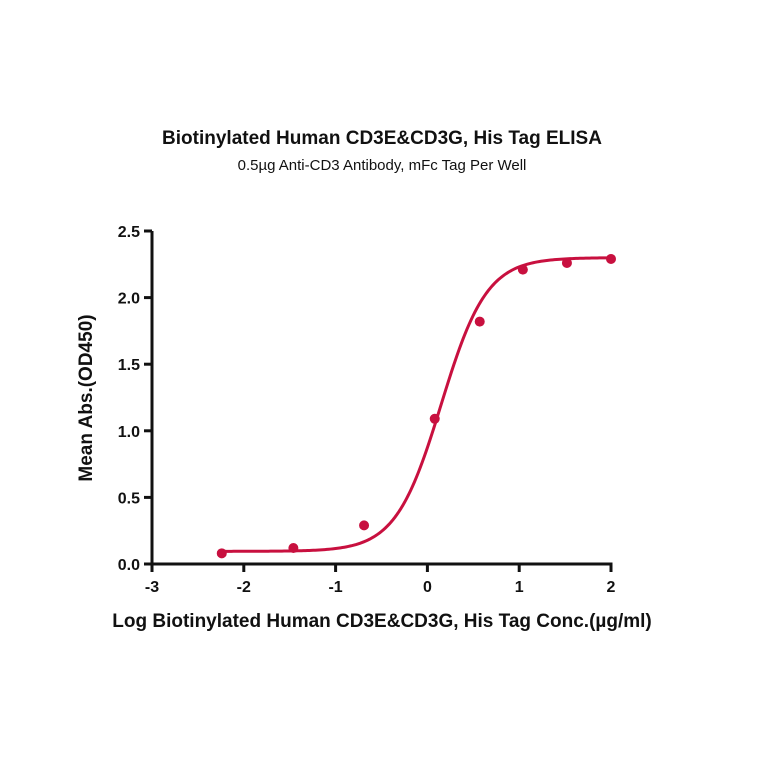 The image size is (764, 764). What do you see at coordinates (611, 587) in the screenshot?
I see `x-tick-label: 2` at bounding box center [611, 587].